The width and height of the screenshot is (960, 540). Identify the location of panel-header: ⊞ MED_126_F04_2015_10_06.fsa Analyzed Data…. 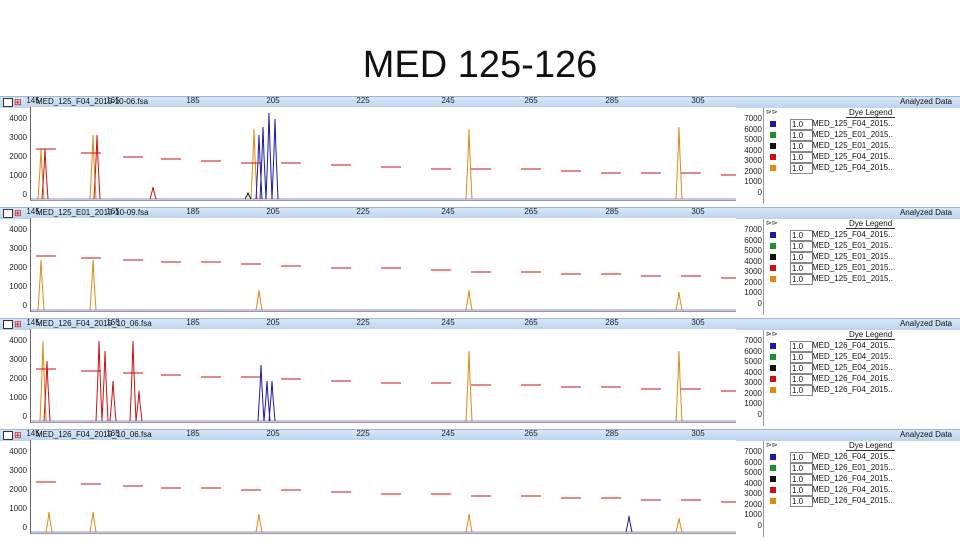
(480, 324).